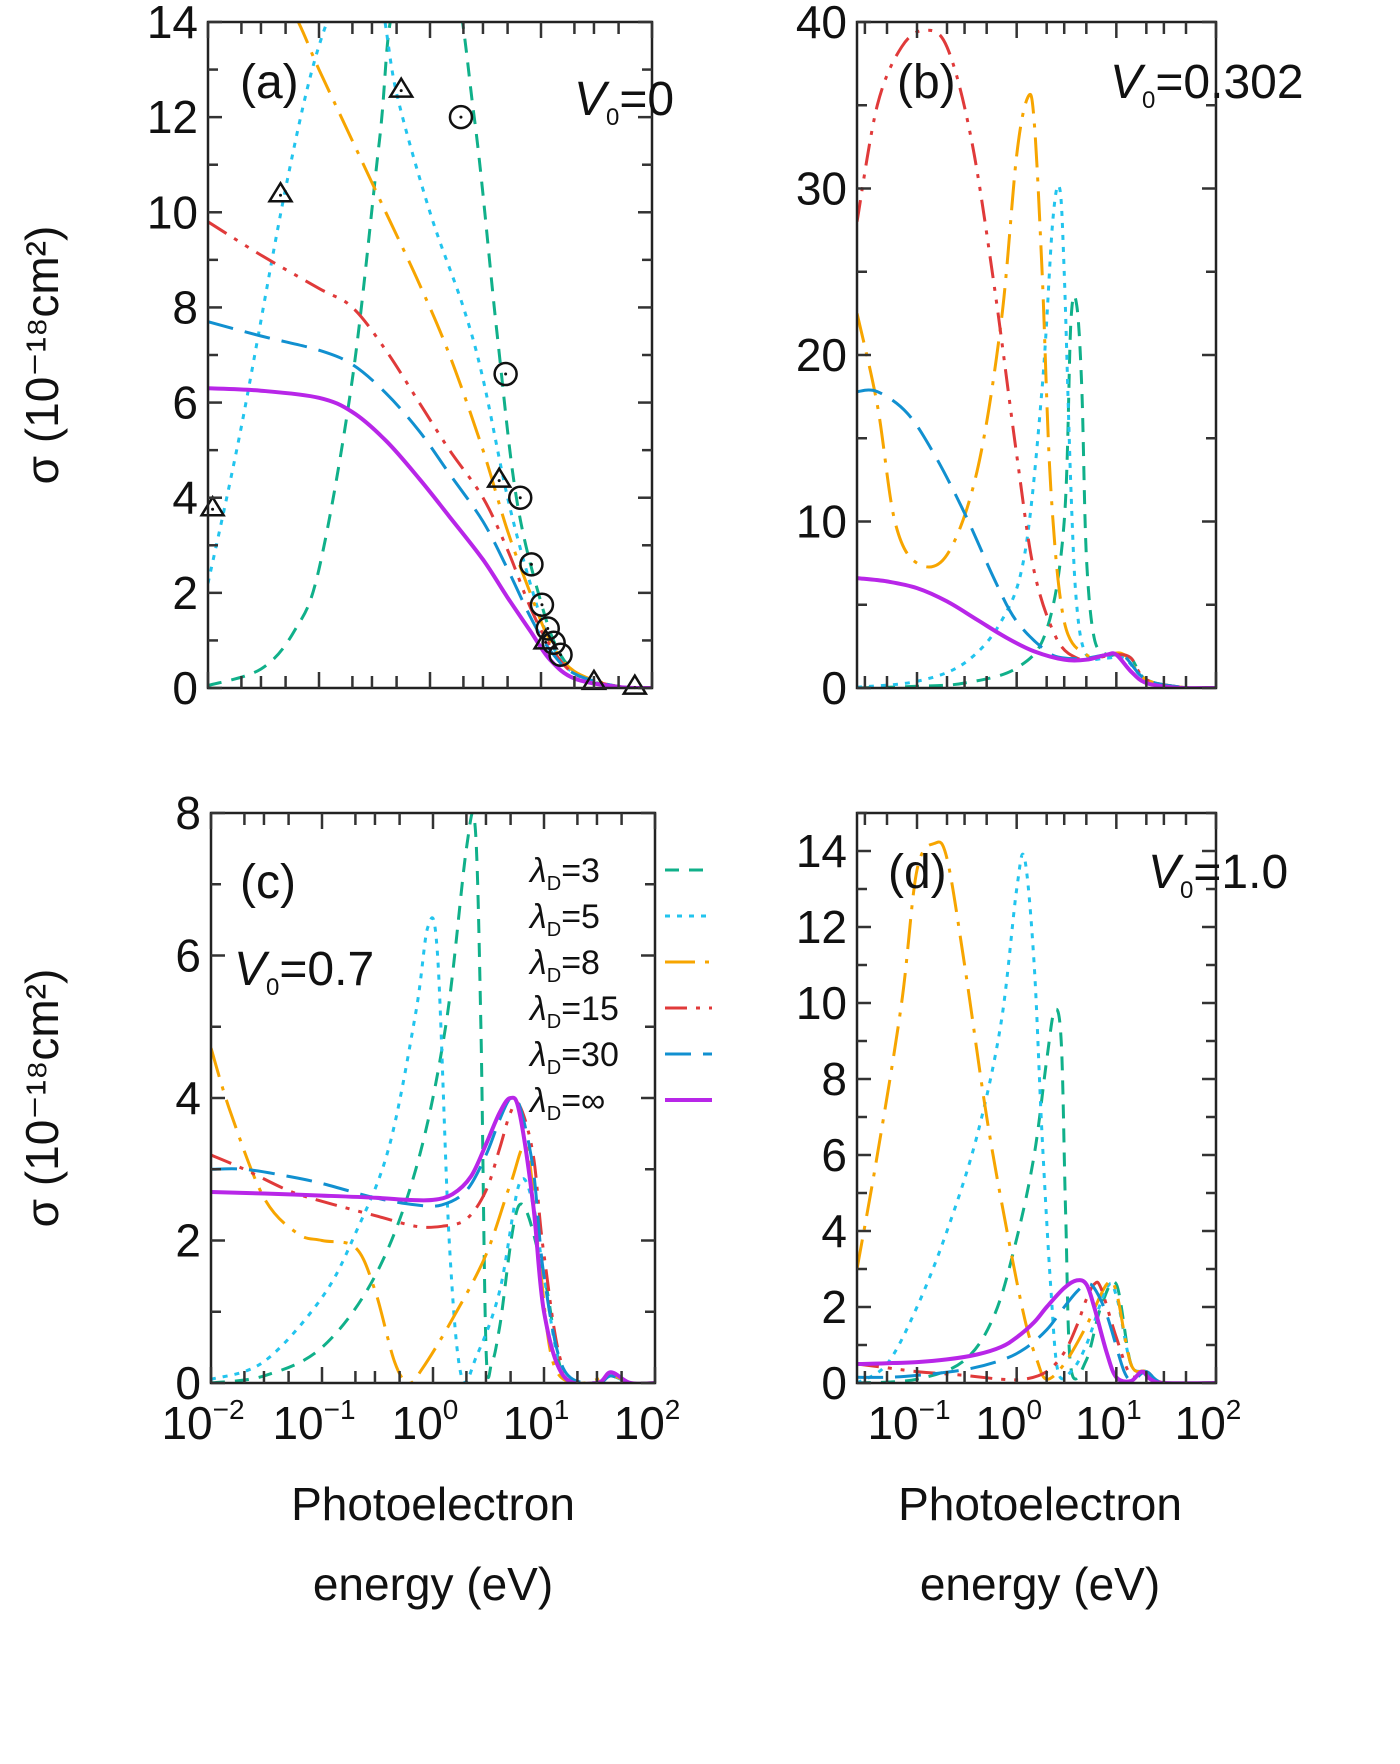  I want to click on series-line-c-lambda-inf, so click(433, 1239).